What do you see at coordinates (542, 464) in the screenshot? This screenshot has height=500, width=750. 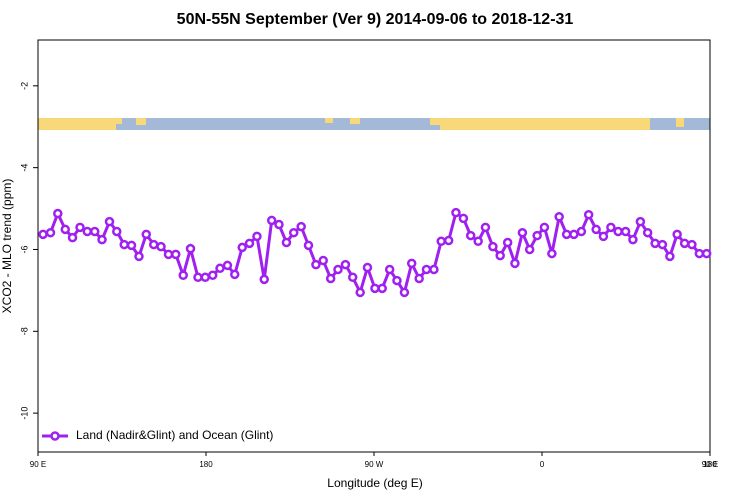 I see `x-tick-label: 0` at bounding box center [542, 464].